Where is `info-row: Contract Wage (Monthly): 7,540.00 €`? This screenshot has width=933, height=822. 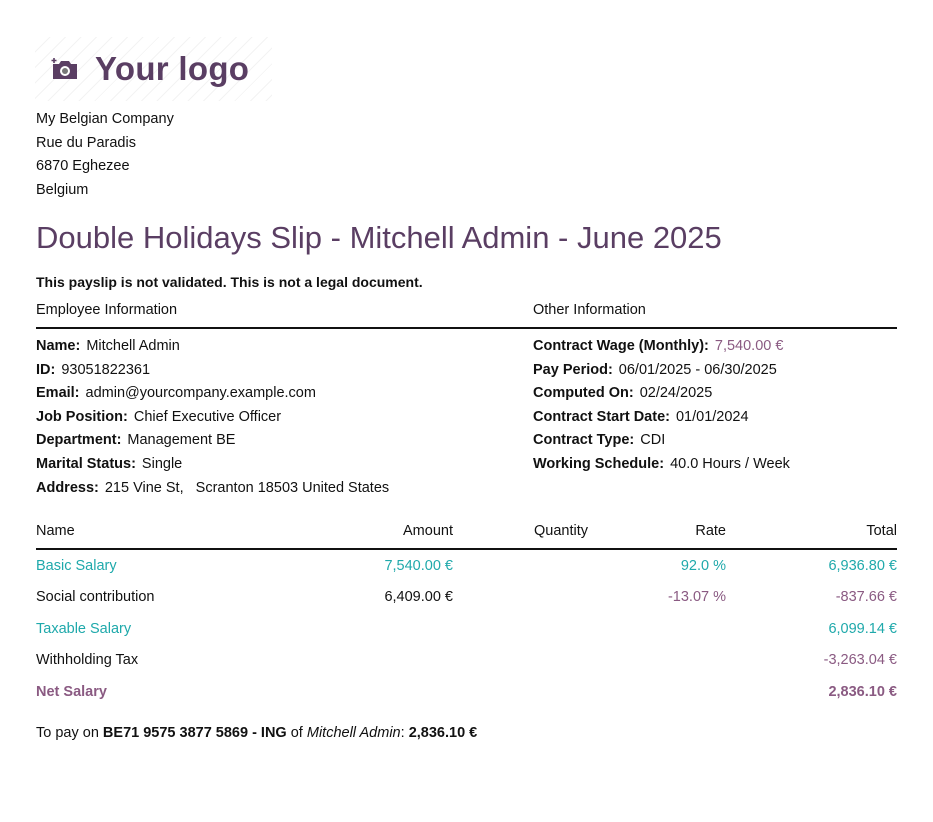 info-row: Contract Wage (Monthly): 7,540.00 € is located at coordinates (658, 346).